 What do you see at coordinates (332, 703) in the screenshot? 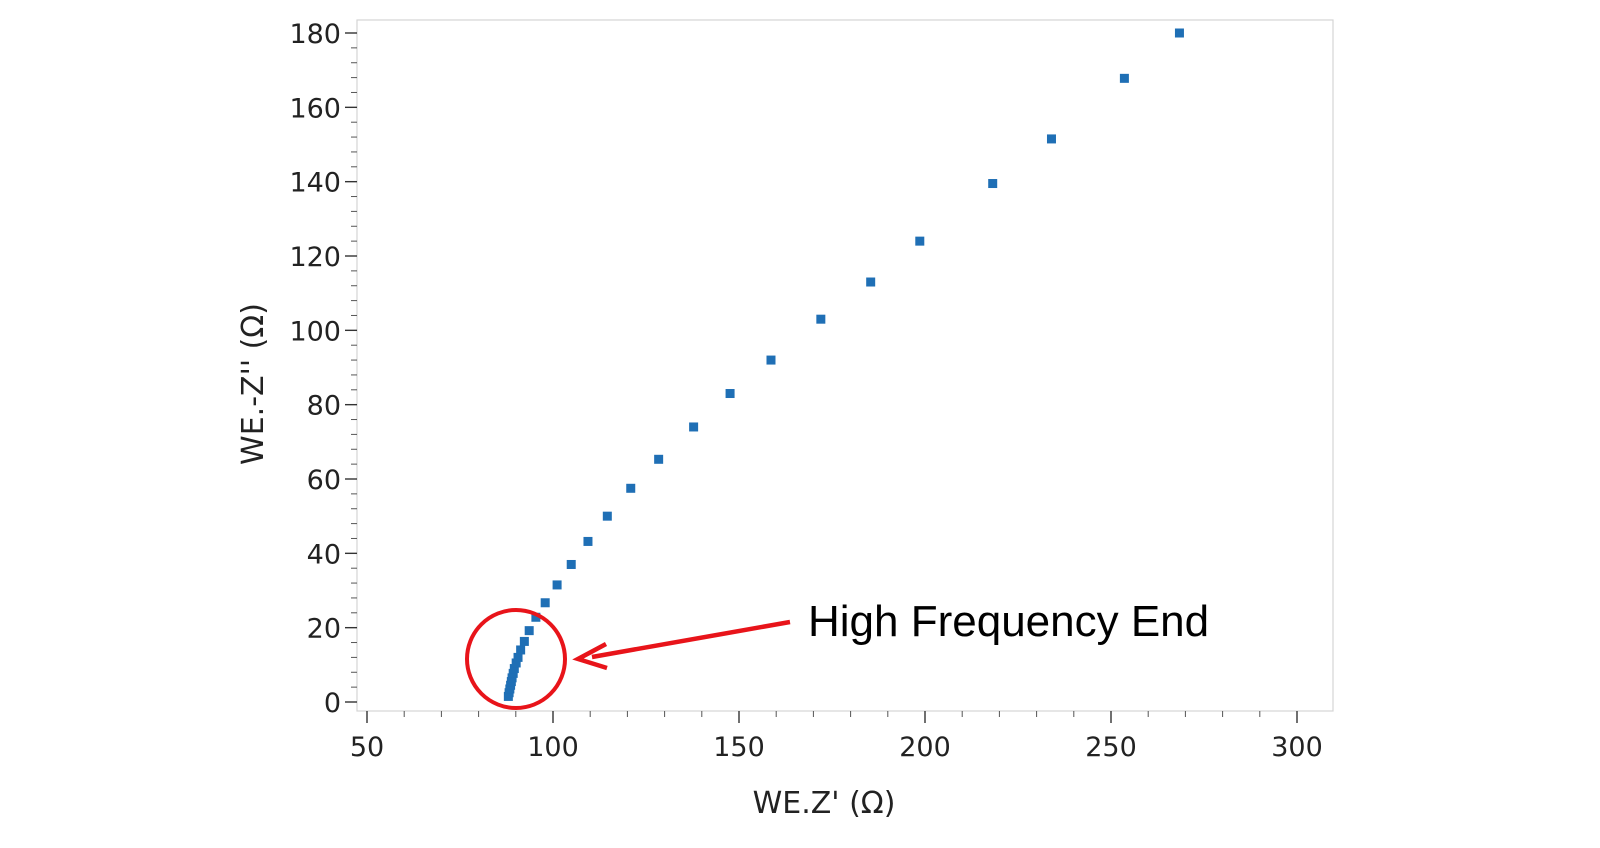
I see `y-tick-label: 0` at bounding box center [332, 703].